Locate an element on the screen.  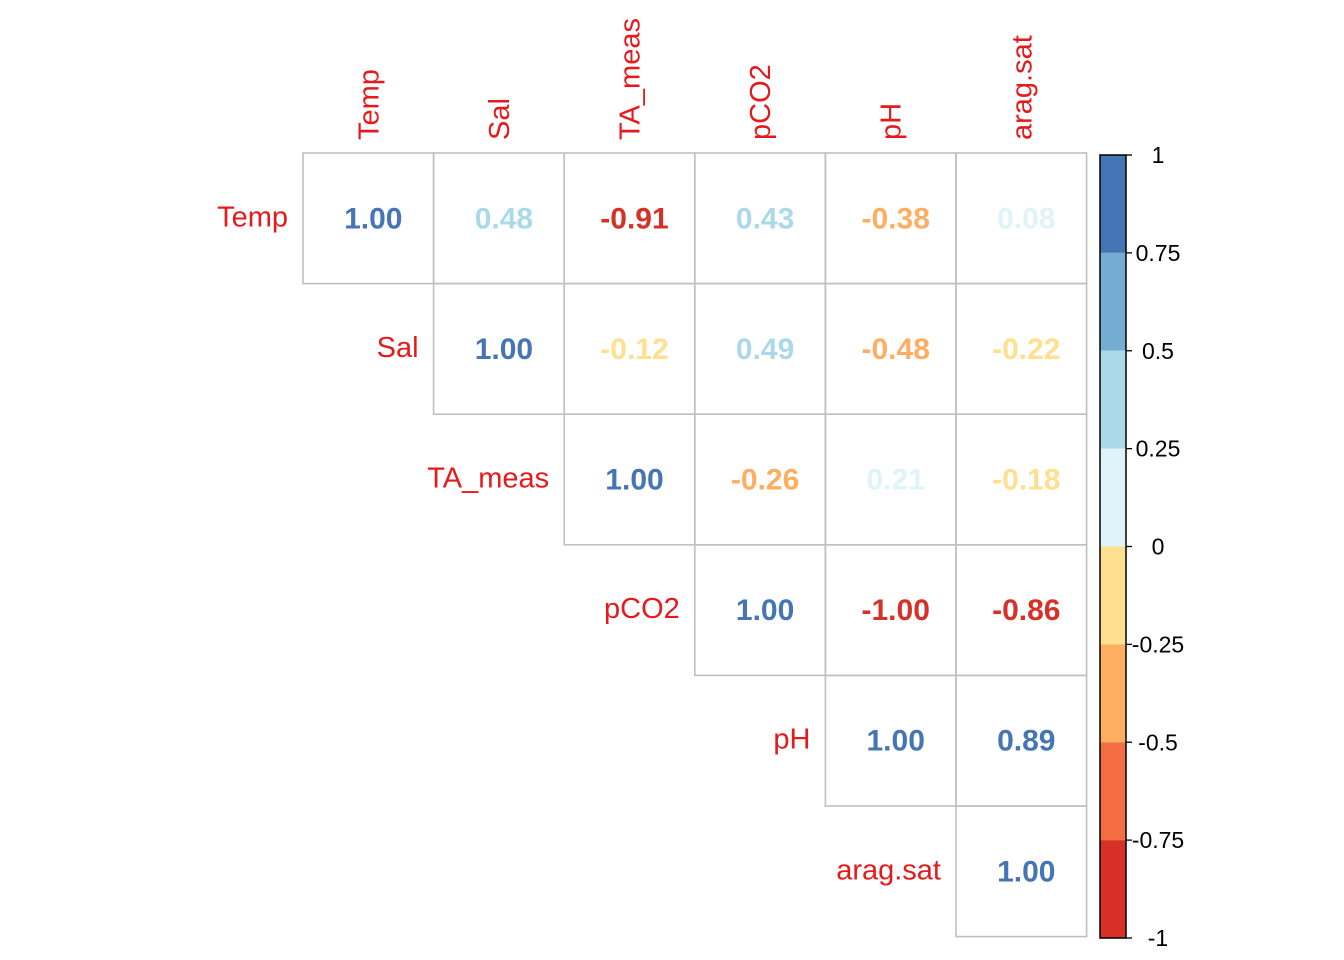
colorbar-tick-label: 0.5 is located at coordinates (1158, 351).